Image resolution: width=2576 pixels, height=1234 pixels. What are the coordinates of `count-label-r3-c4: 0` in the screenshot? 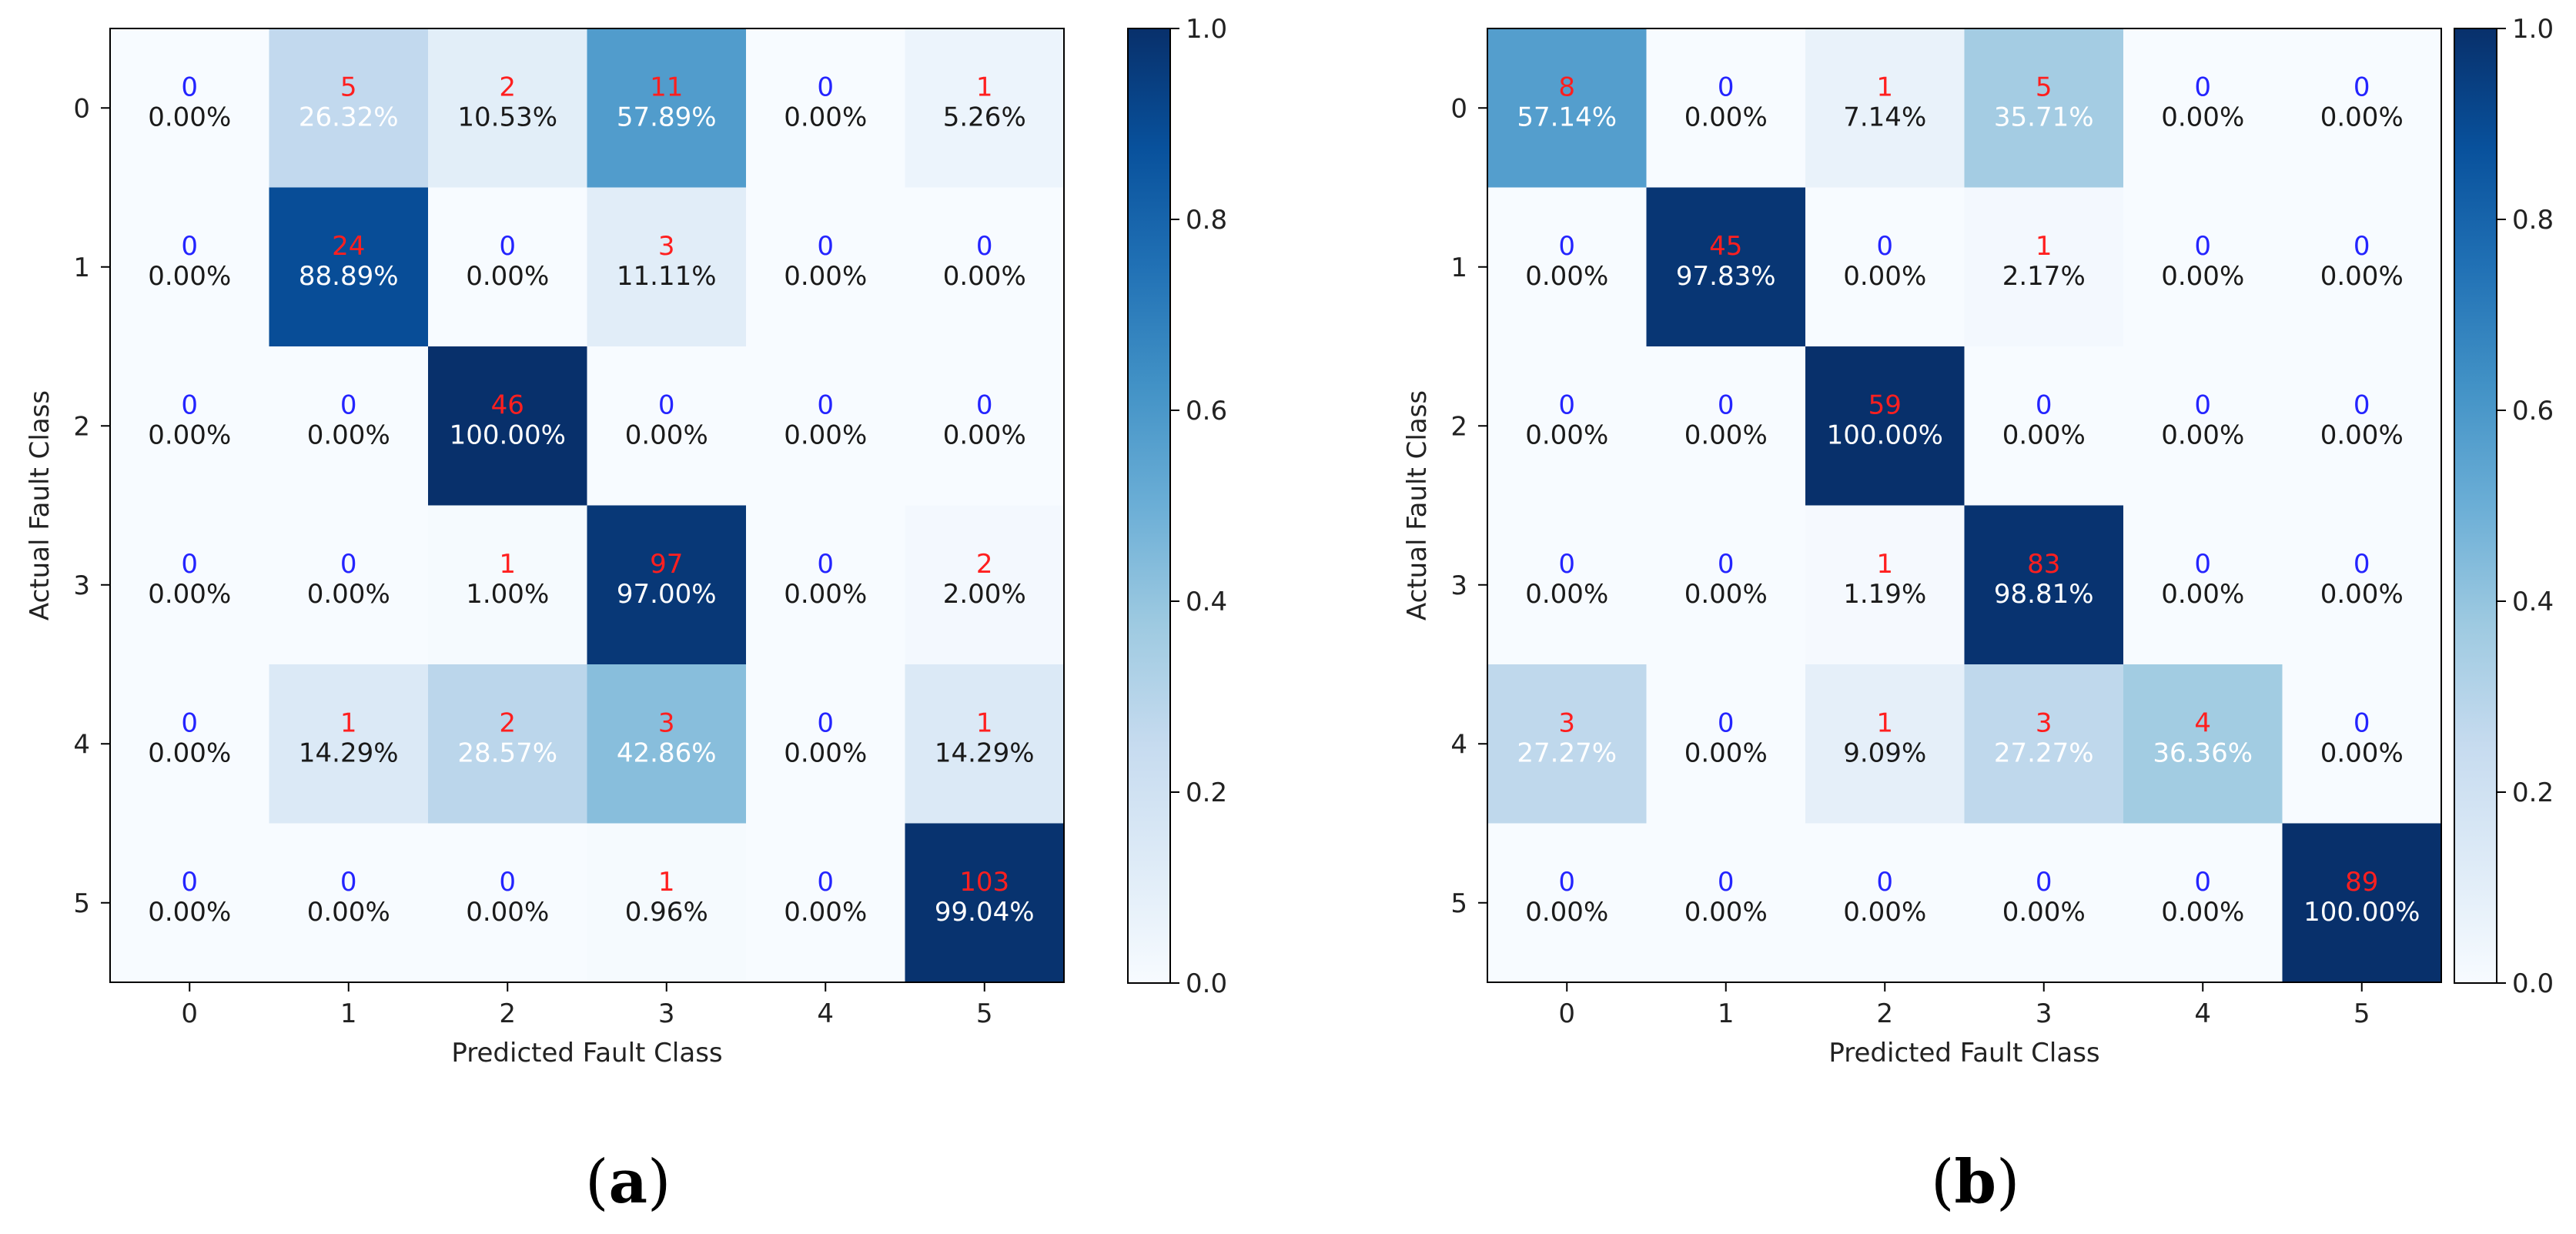 It's located at (826, 564).